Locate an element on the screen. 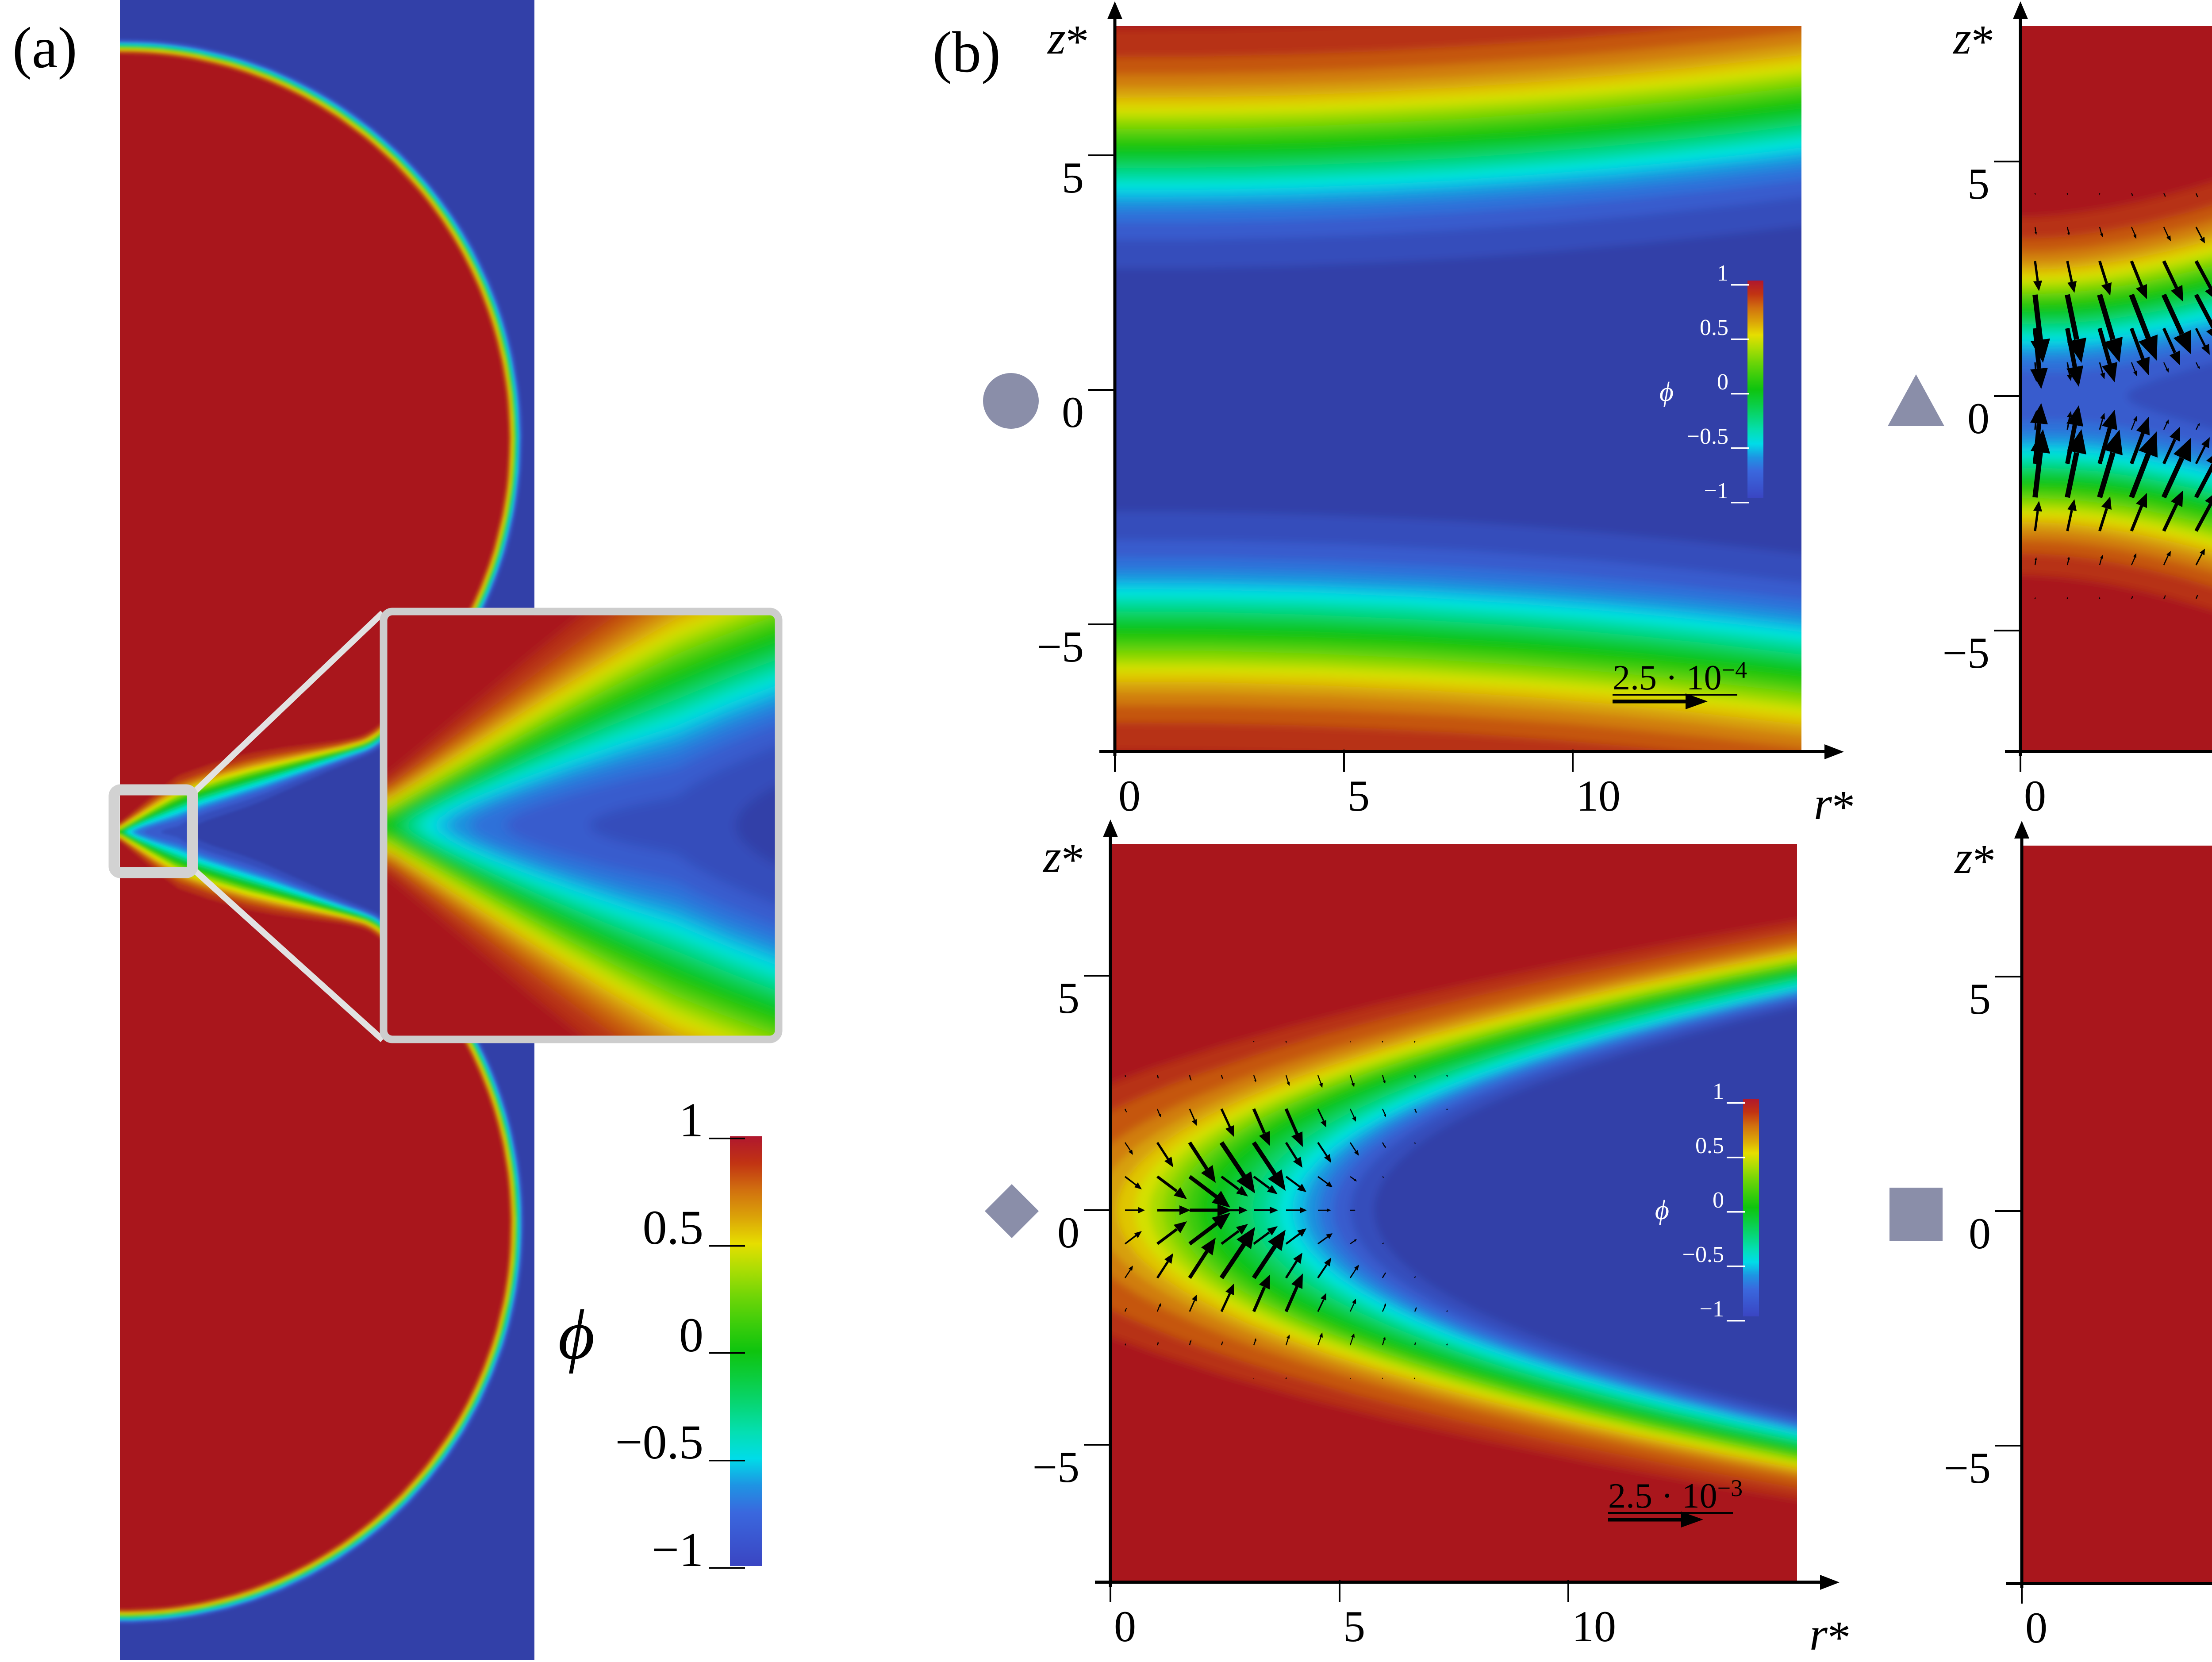 Image resolution: width=2212 pixels, height=1662 pixels. svg-text: (a) is located at coordinates (45, 47).